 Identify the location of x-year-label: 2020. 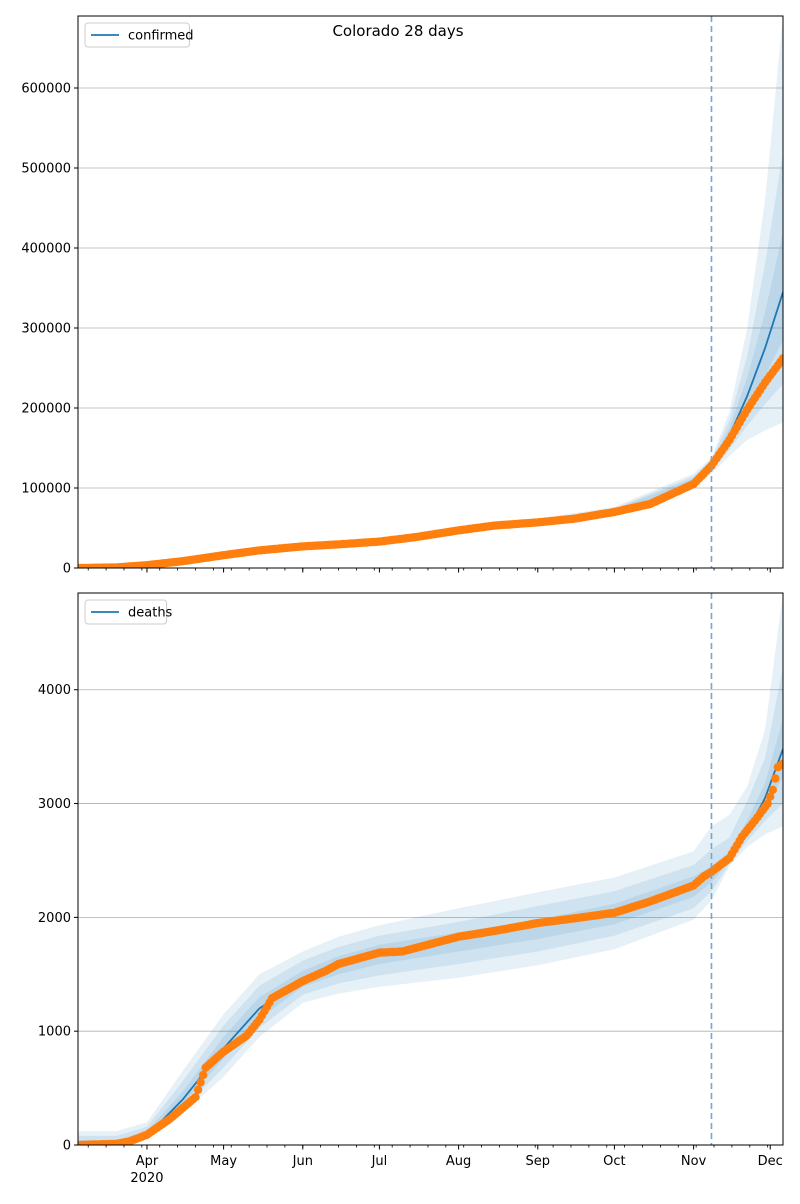
(146, 1178).